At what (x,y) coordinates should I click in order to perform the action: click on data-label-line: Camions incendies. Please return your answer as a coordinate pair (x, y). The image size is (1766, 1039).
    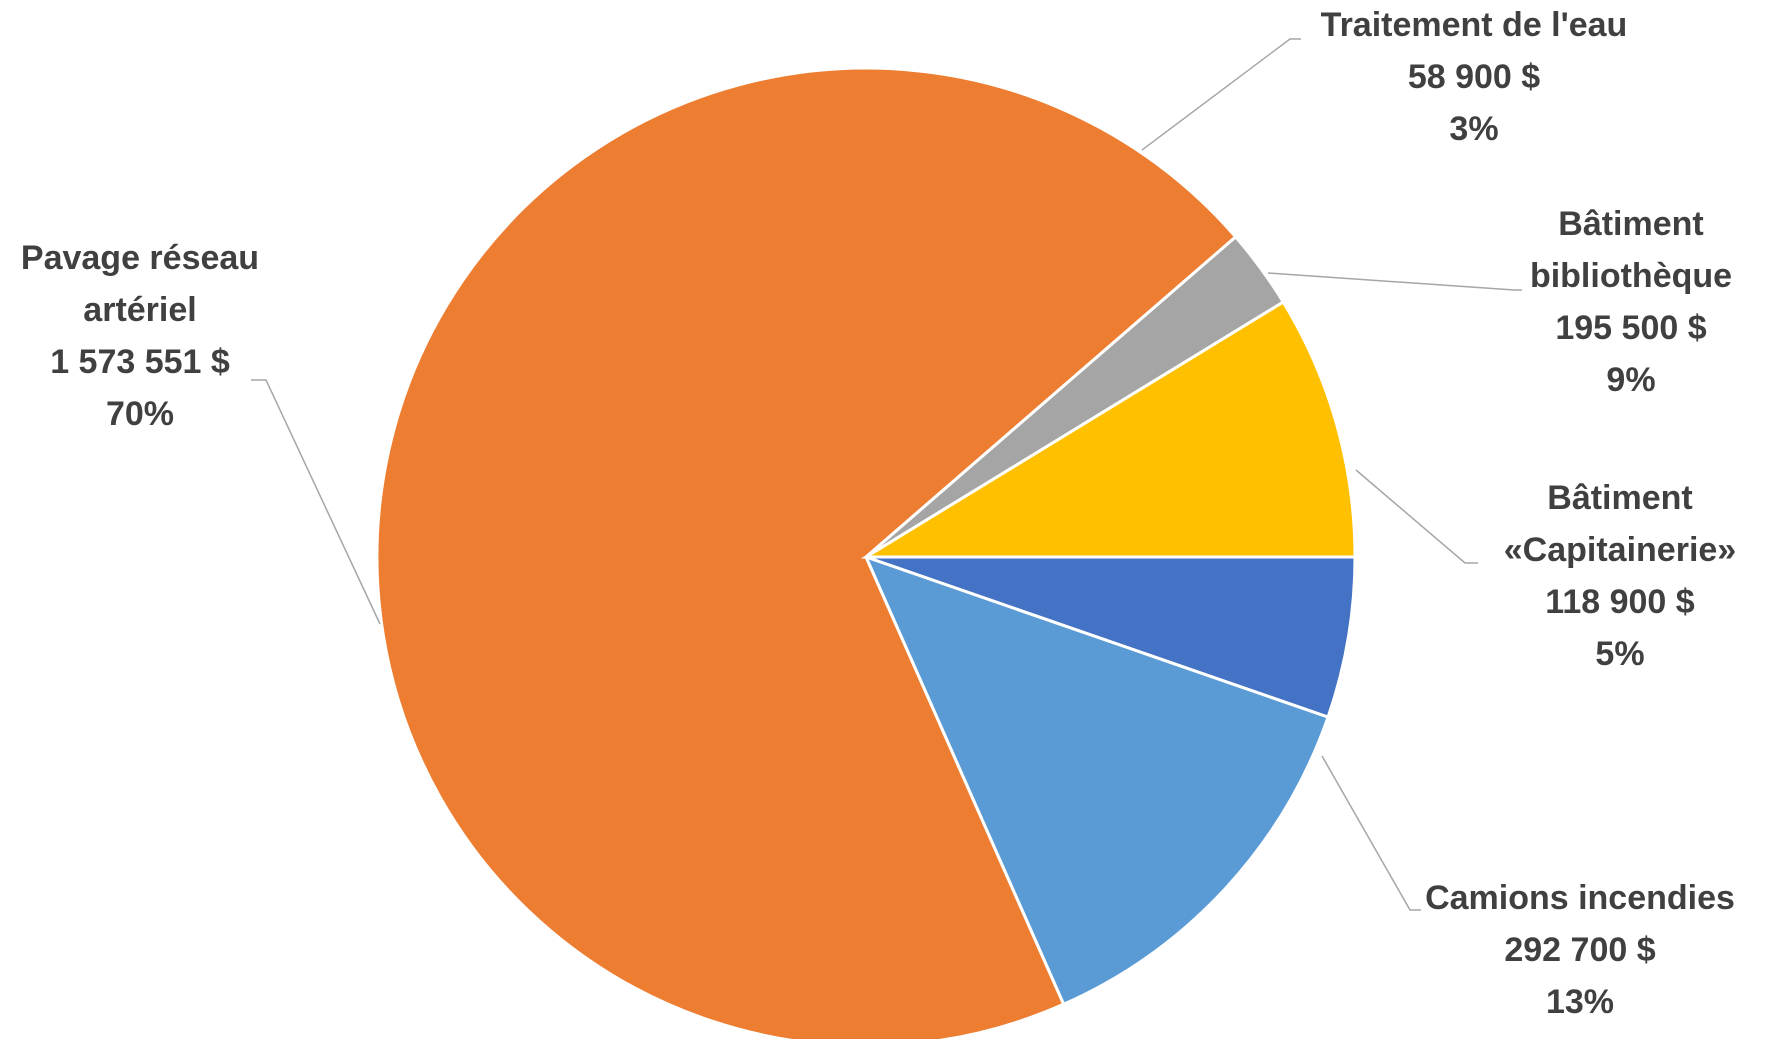
    Looking at the image, I should click on (1580, 898).